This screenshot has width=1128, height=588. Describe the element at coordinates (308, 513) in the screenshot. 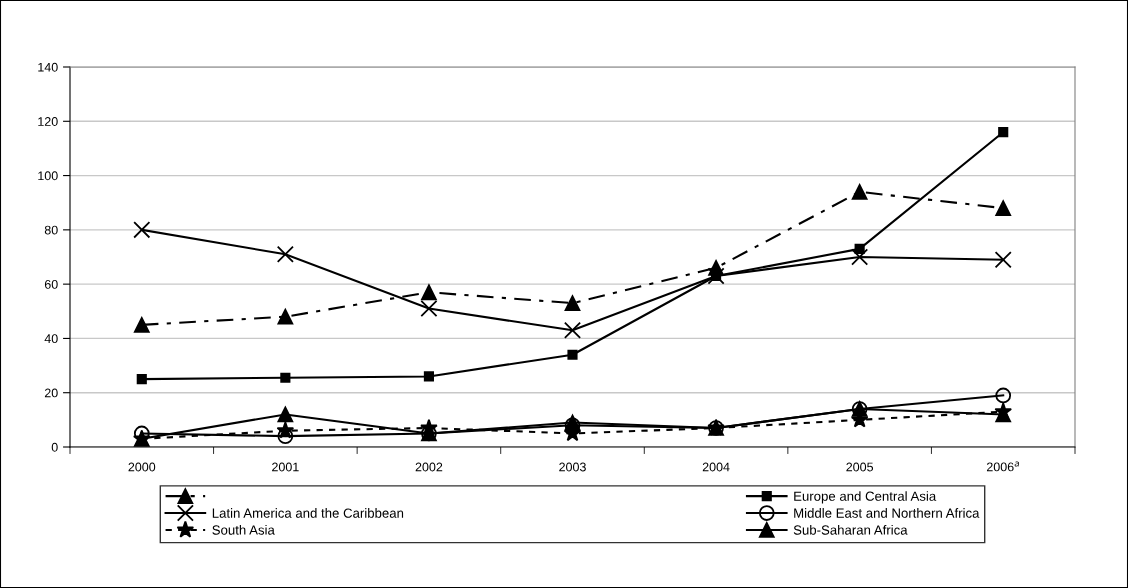

I see `legend-label: Latin America and the Caribbean` at that location.